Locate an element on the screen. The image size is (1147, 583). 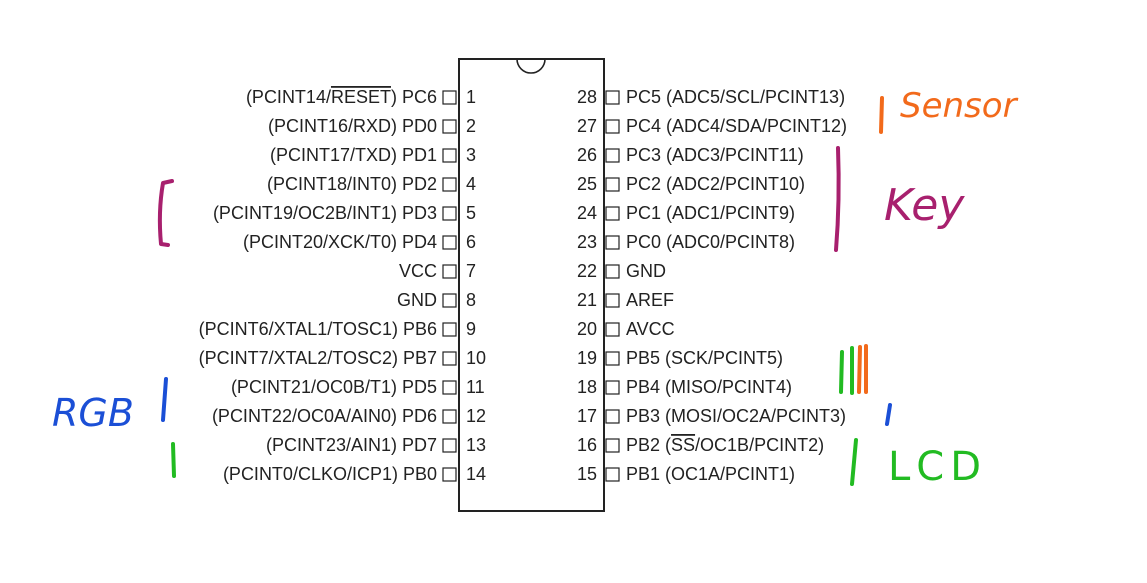
pin-row-11: (PCINT21/OC0B/T1) PD5 11 is located at coordinates (358, 387).